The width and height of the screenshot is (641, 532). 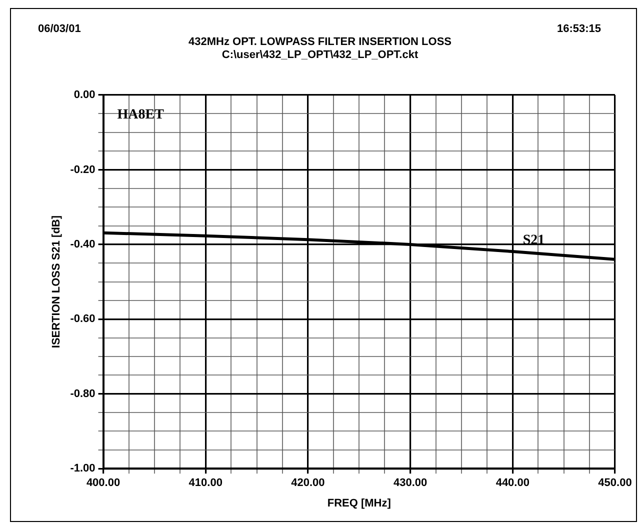 What do you see at coordinates (320, 55) in the screenshot?
I see `chart-subtitle: C:\user\432_LP_OPT\432_LP_OPT.ckt` at bounding box center [320, 55].